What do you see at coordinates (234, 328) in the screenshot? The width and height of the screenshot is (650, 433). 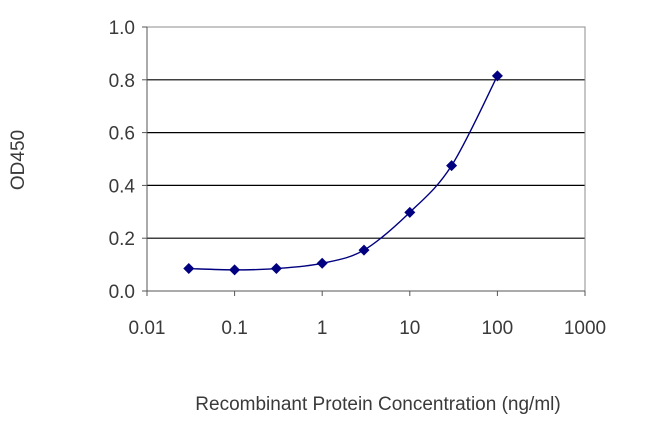 I see `x-tick-label-1: 0.1` at bounding box center [234, 328].